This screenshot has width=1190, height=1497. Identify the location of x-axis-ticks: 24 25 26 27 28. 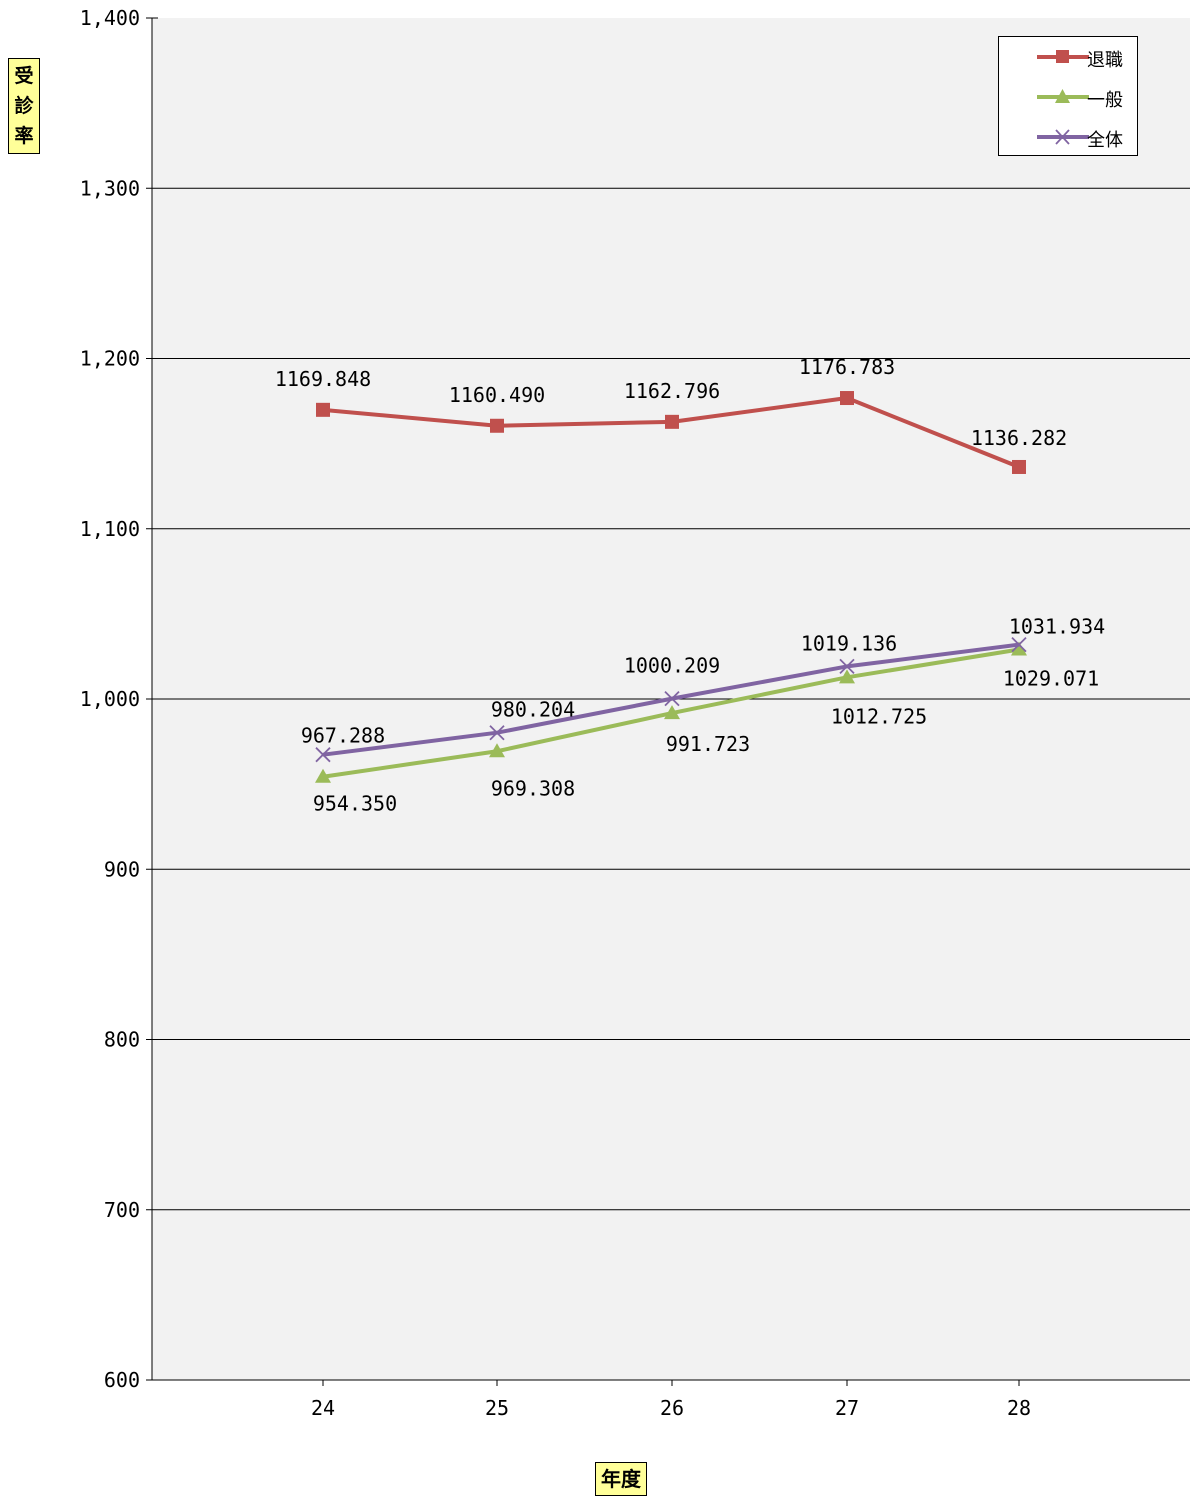
(671, 1400).